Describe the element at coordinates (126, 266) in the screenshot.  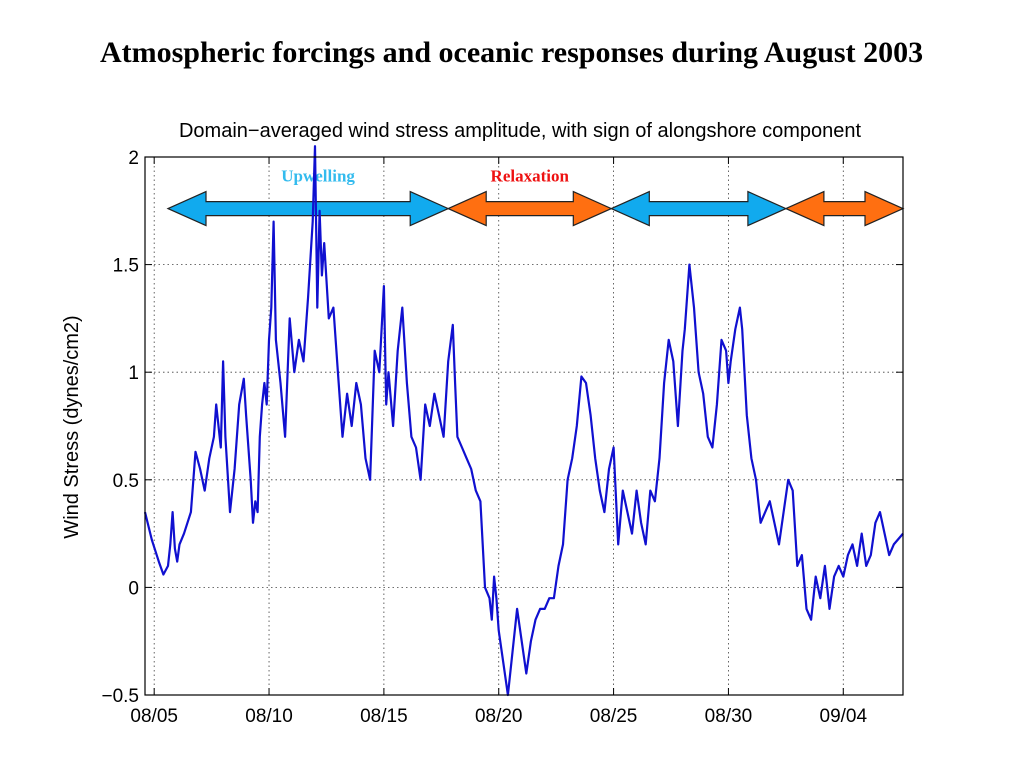
I see `y-tick-label: 1.5` at that location.